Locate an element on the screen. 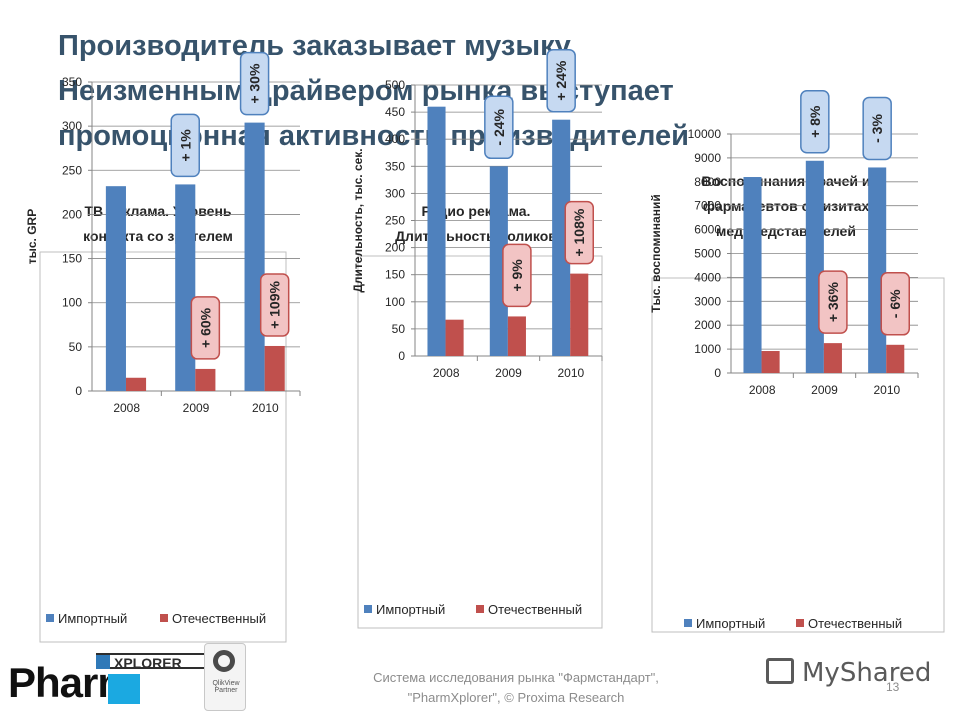  y-tick-label: 8000 is located at coordinates (707, 182).